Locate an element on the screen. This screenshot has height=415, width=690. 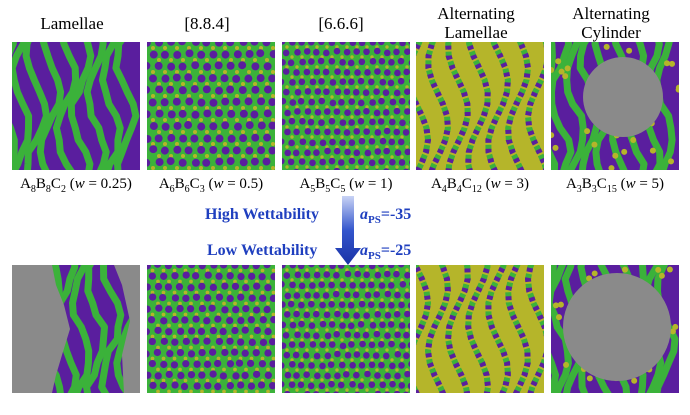
title-text: [6.6.6] is located at coordinates (341, 23).